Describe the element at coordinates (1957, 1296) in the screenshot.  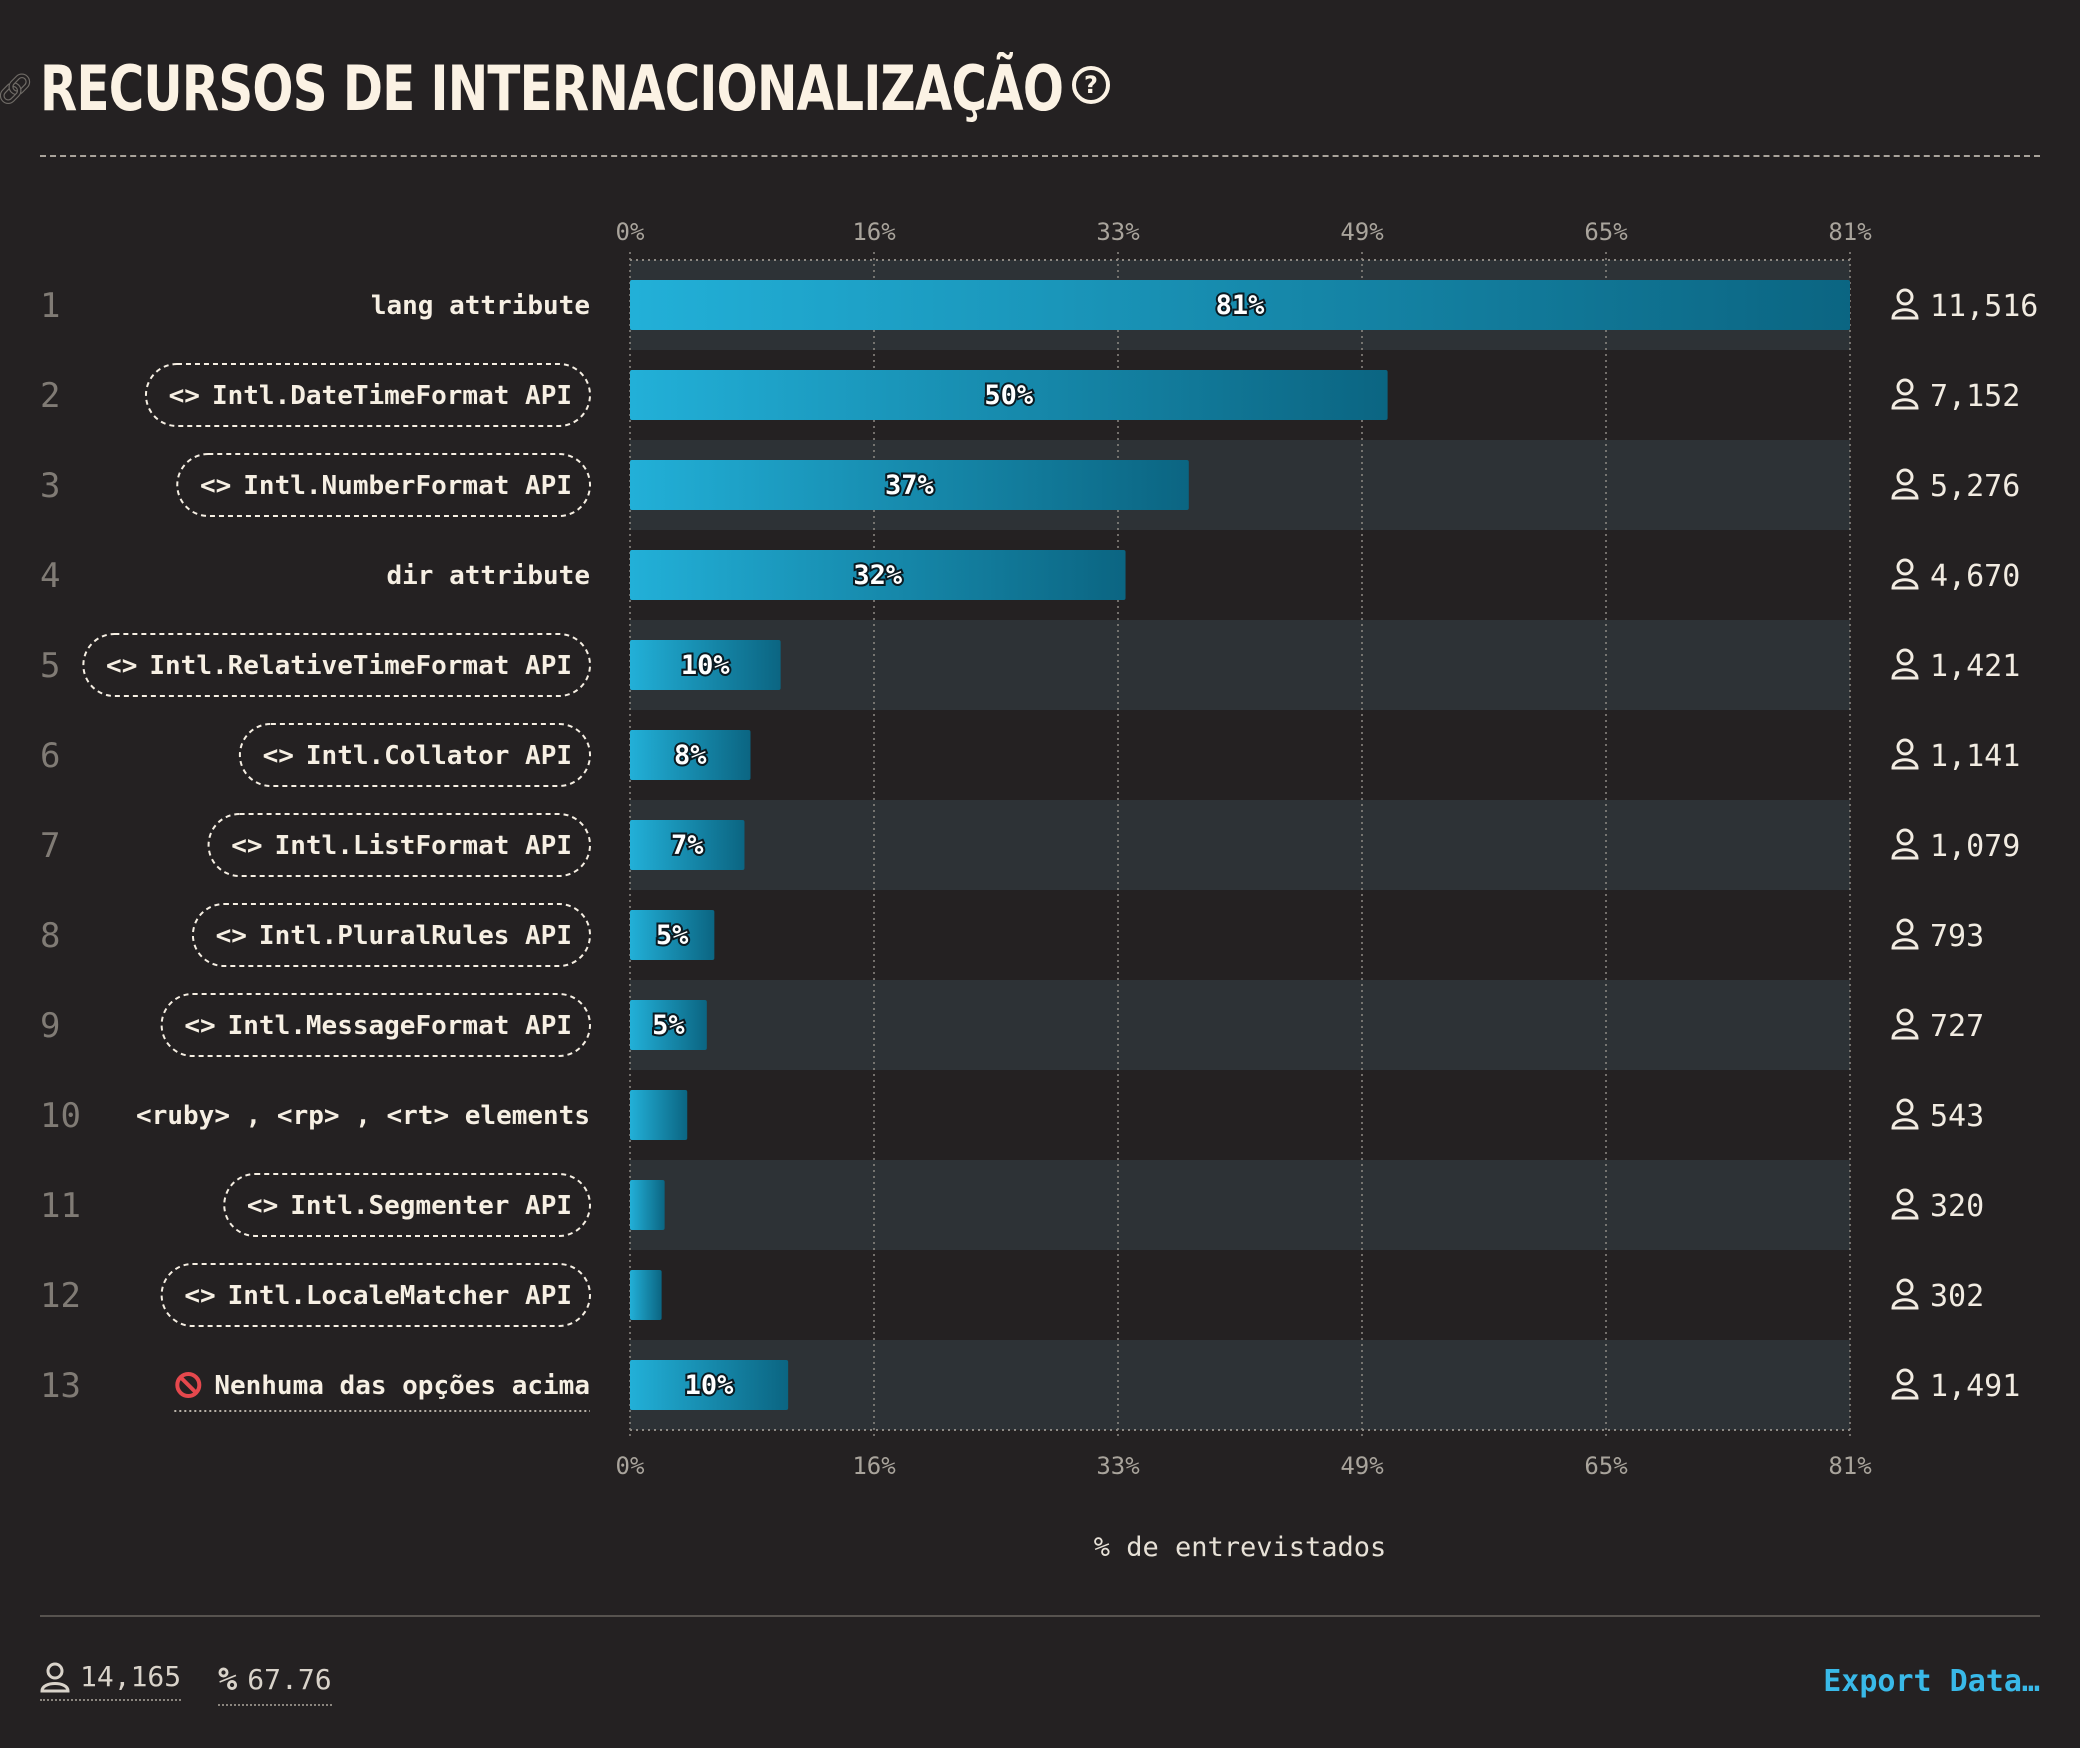
I see `respondent-count: 302` at that location.